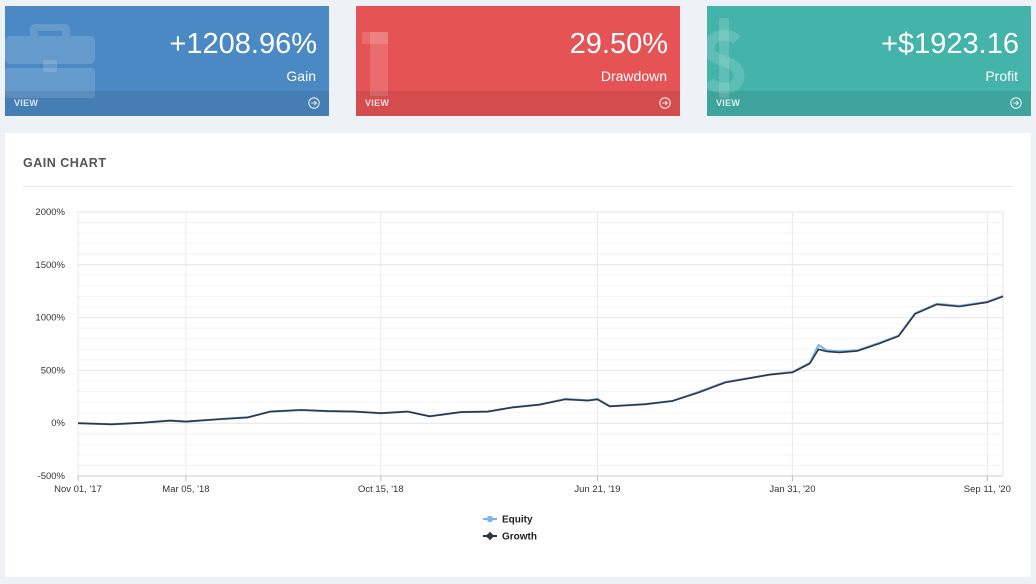 The height and width of the screenshot is (584, 1036). I want to click on y-tick-label: 2000%, so click(50, 212).